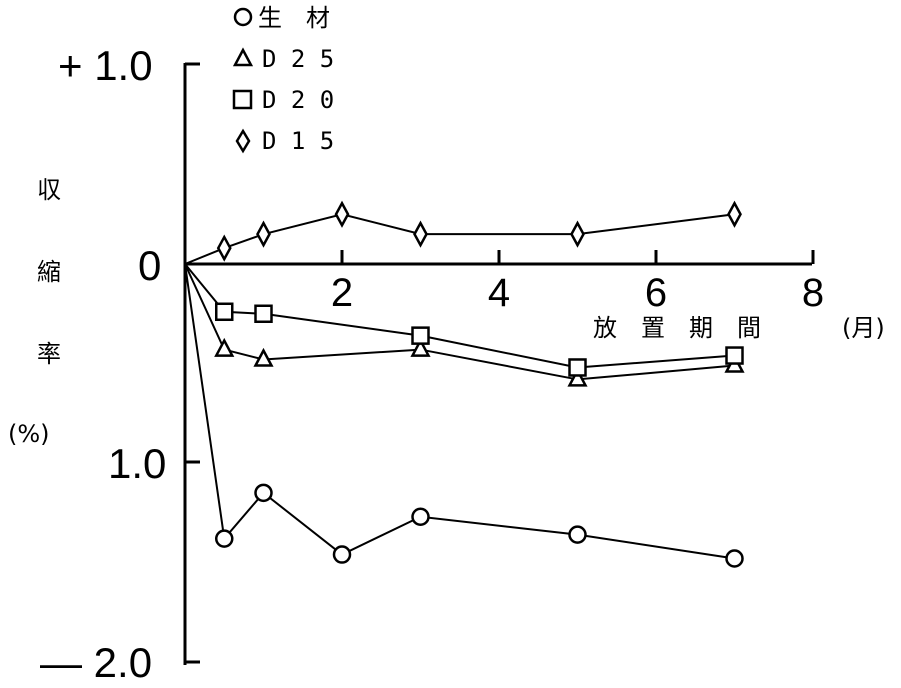 The height and width of the screenshot is (688, 901). What do you see at coordinates (149, 265) in the screenshot?
I see `y-tick-label-zero: 0` at bounding box center [149, 265].